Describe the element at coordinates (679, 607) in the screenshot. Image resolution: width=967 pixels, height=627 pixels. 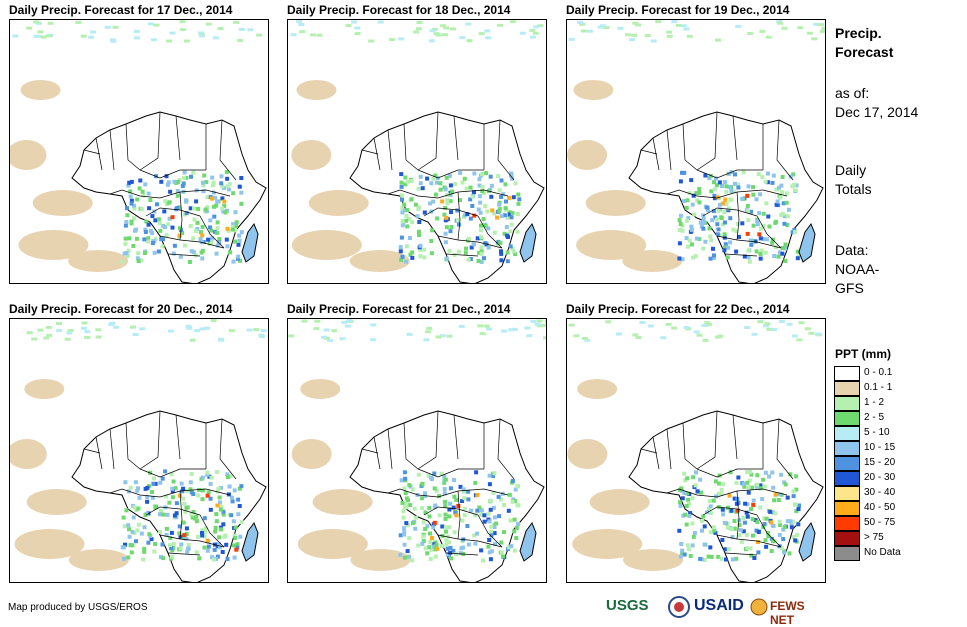
I see `seal-icon` at that location.